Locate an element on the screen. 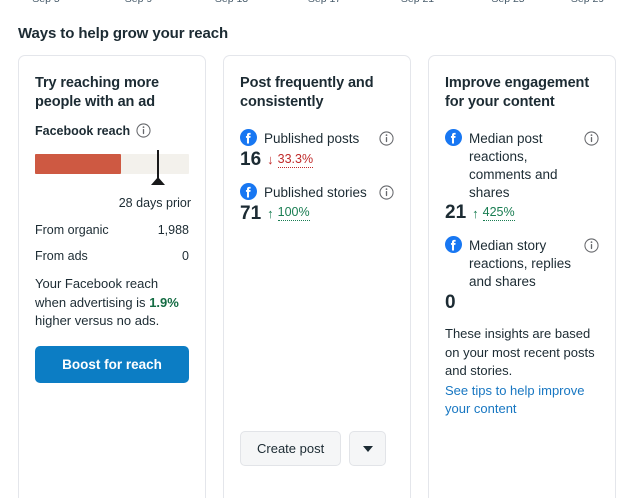 This screenshot has height=498, width=623. card-title: Improve engagement for your content is located at coordinates (517, 92).